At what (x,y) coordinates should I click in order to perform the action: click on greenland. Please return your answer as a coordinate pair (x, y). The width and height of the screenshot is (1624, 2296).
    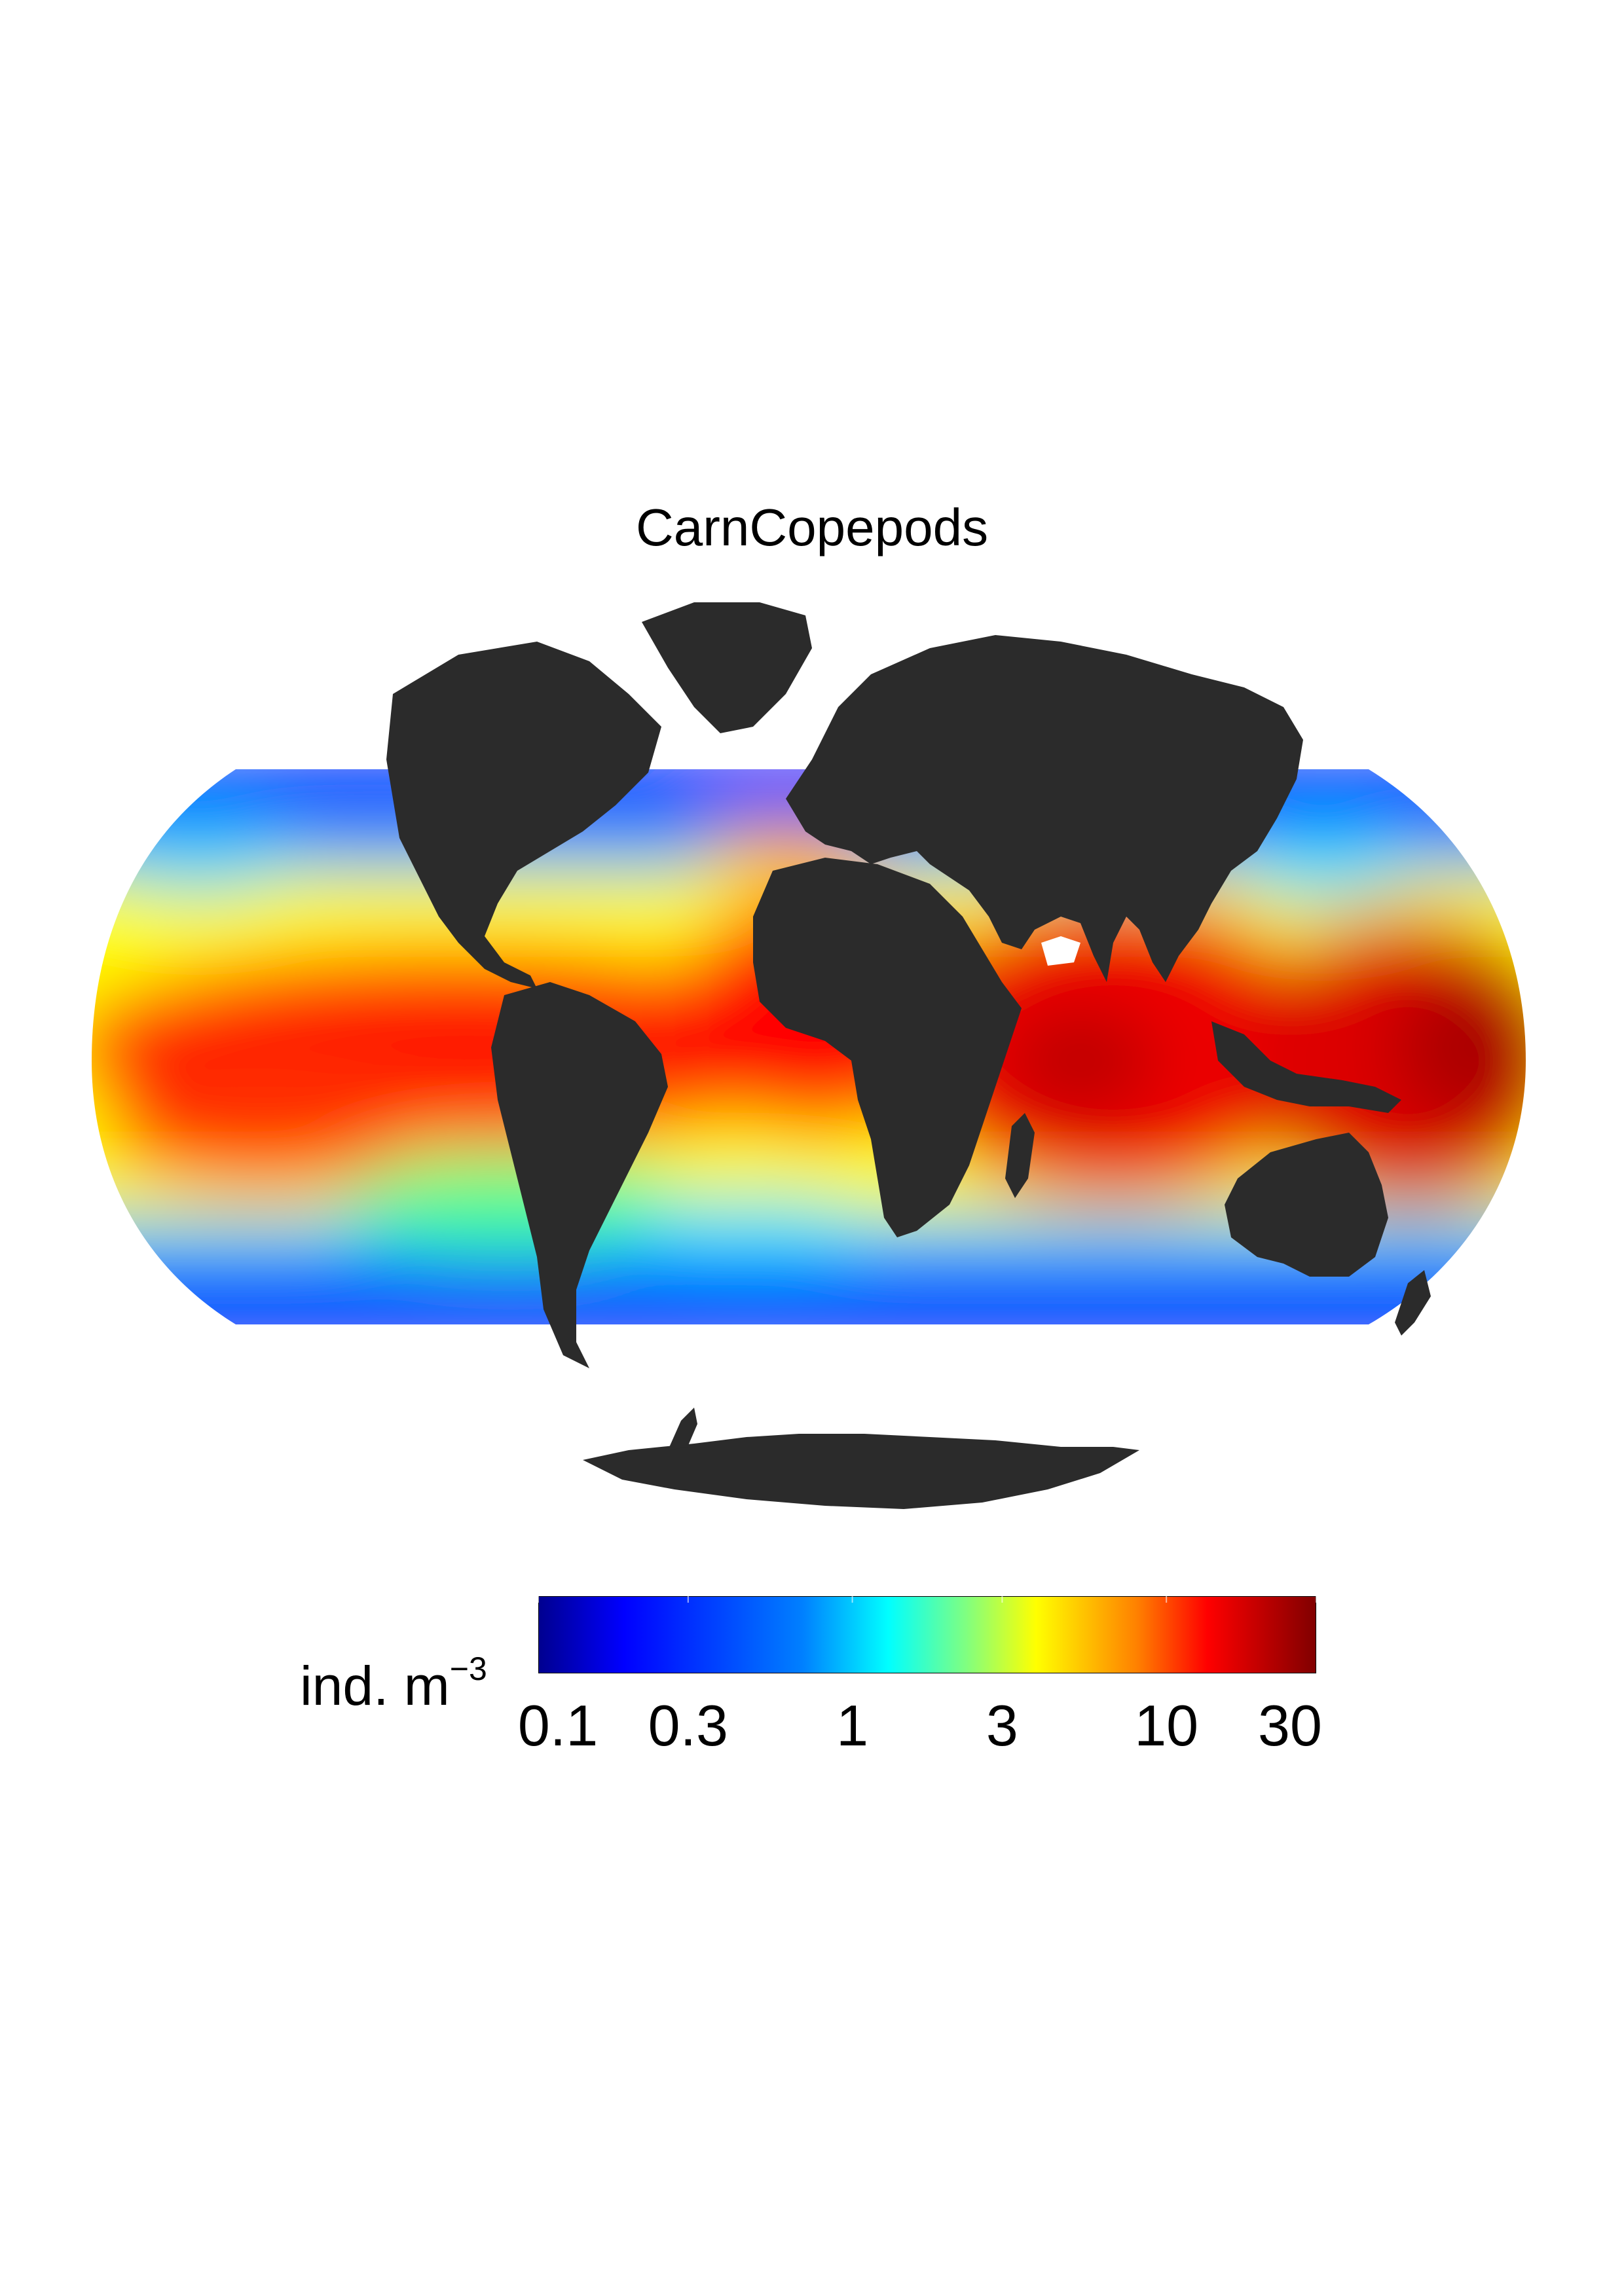
    Looking at the image, I should click on (727, 667).